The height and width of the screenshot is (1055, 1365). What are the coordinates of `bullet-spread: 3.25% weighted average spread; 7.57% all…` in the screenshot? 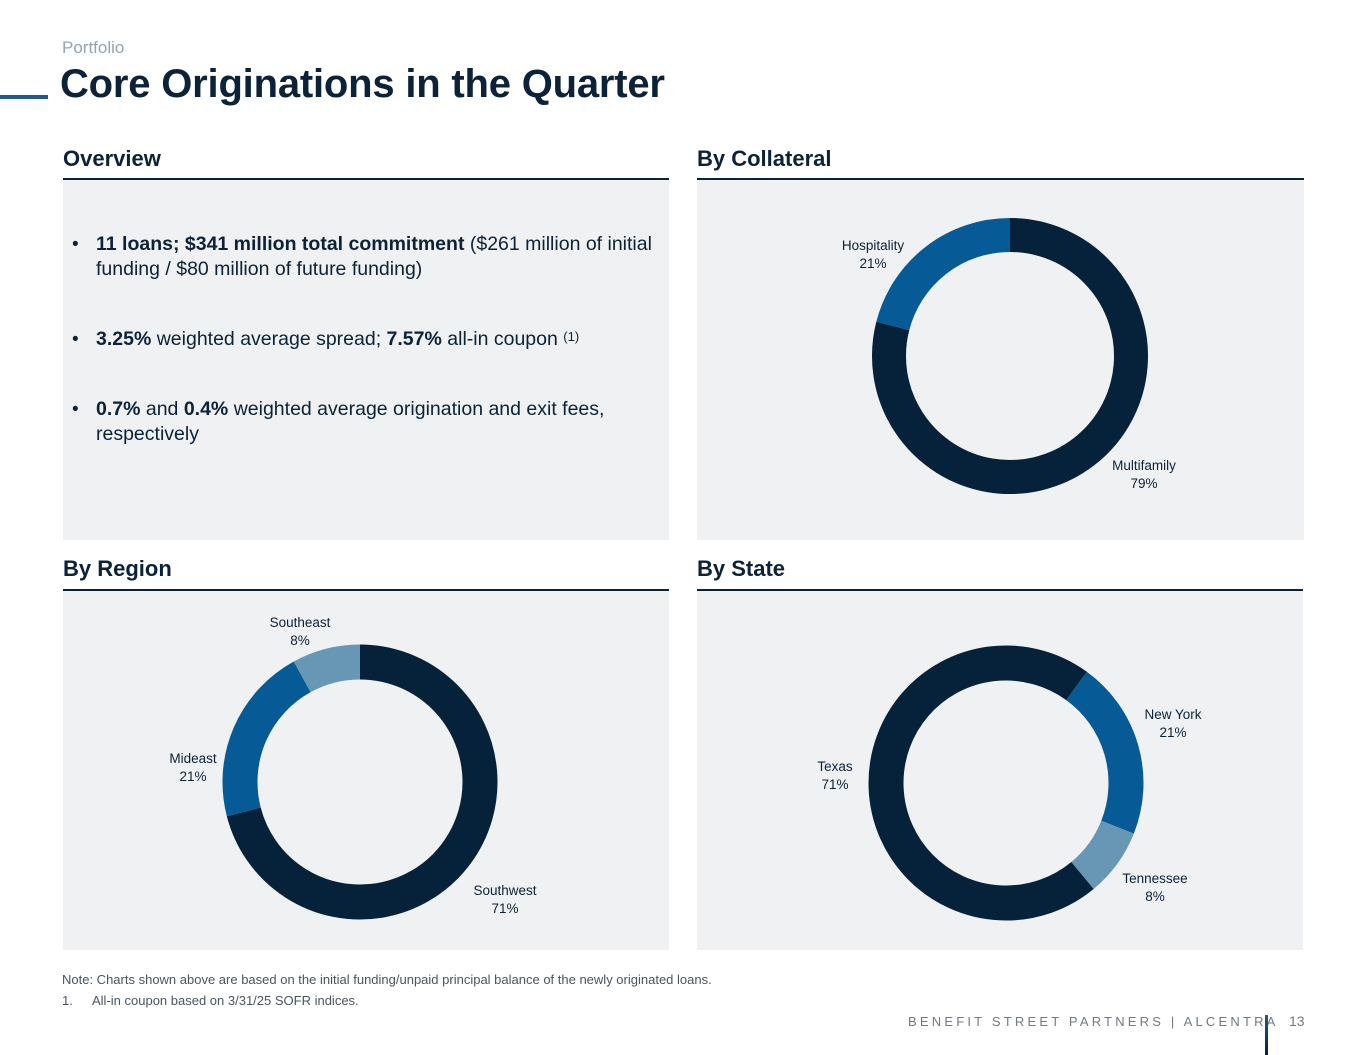 It's located at (362, 339).